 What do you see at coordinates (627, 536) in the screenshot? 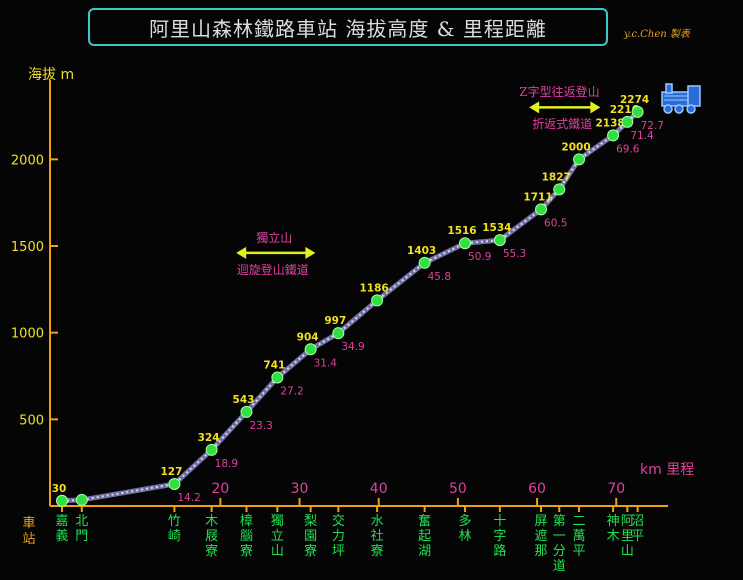
I see `station-name: 阿里山` at bounding box center [627, 536].